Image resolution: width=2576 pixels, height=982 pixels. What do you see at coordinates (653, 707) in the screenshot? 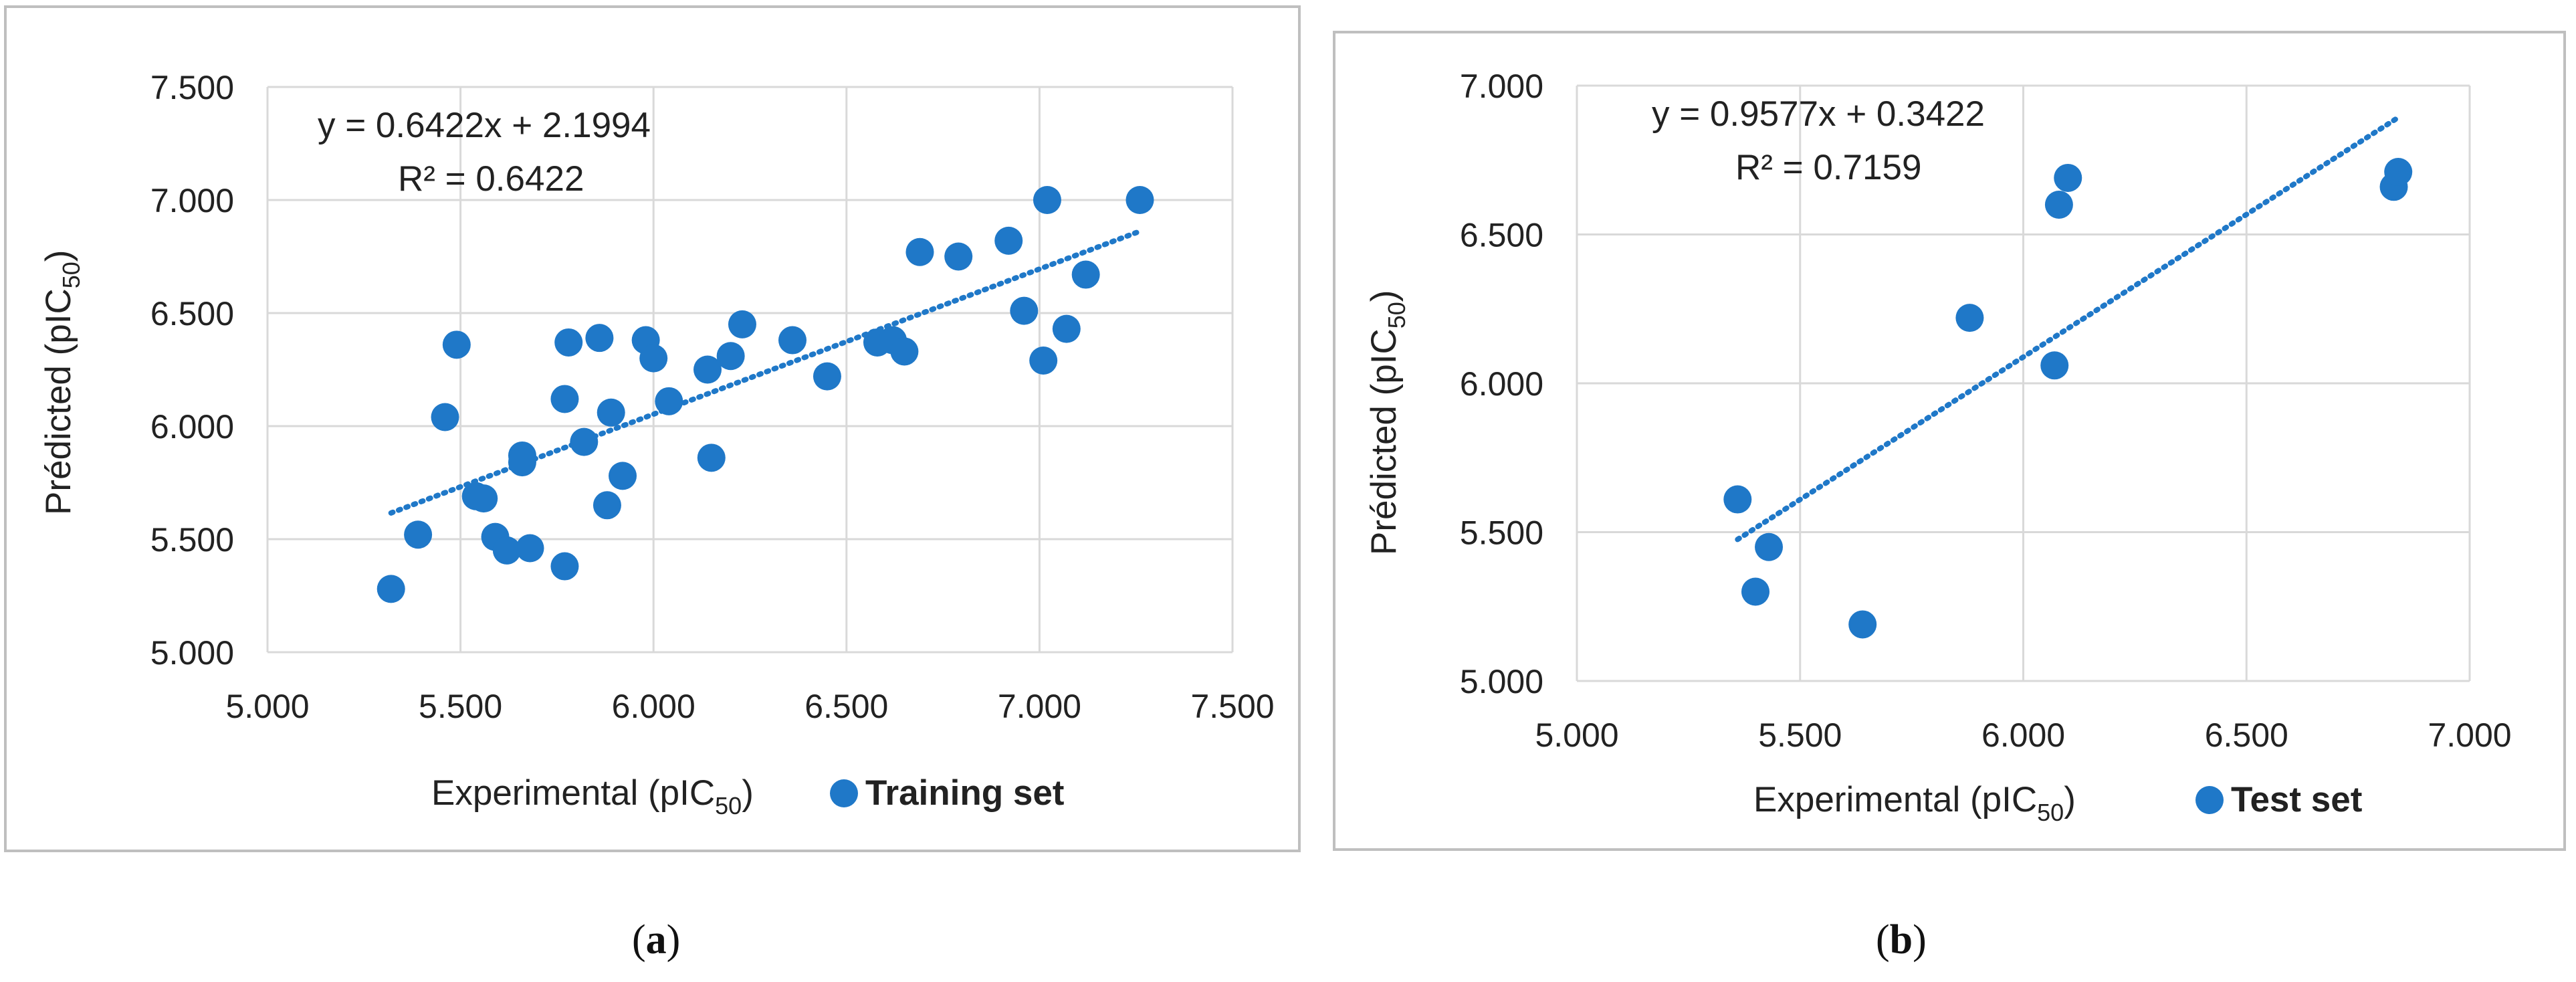
I see `chart-a-x-tick-label: 6.000` at bounding box center [653, 707].